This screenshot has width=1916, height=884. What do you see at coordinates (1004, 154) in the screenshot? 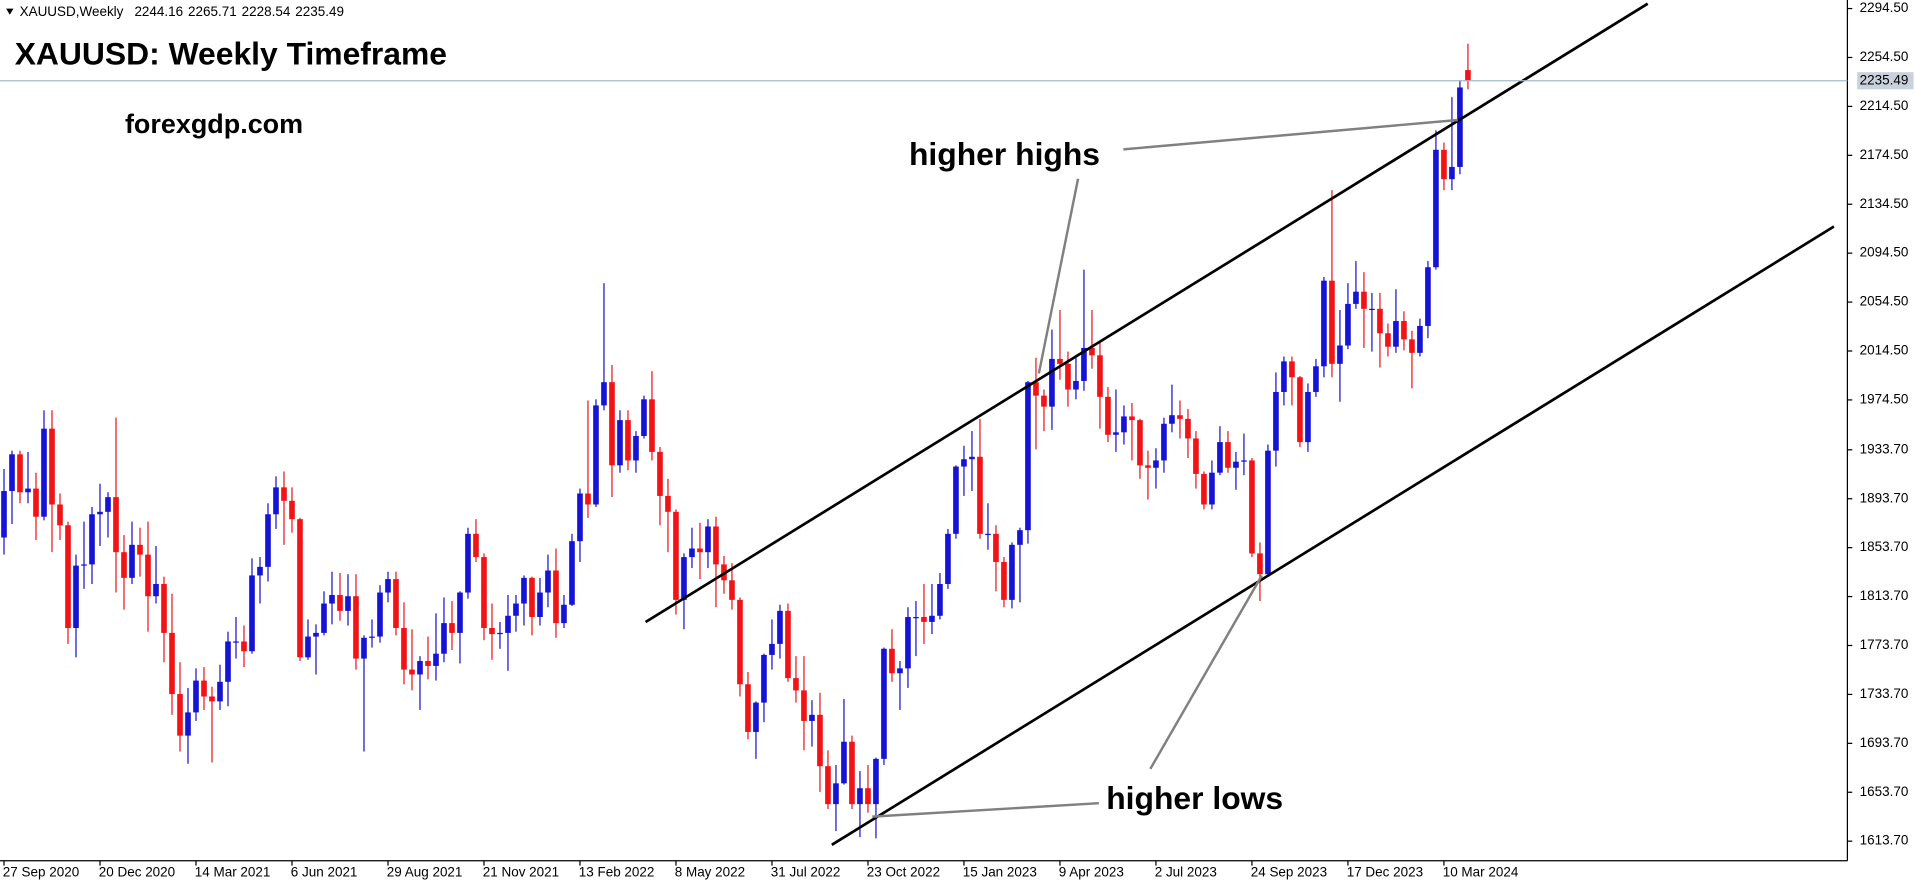
I see `annotation: higher highs` at bounding box center [1004, 154].